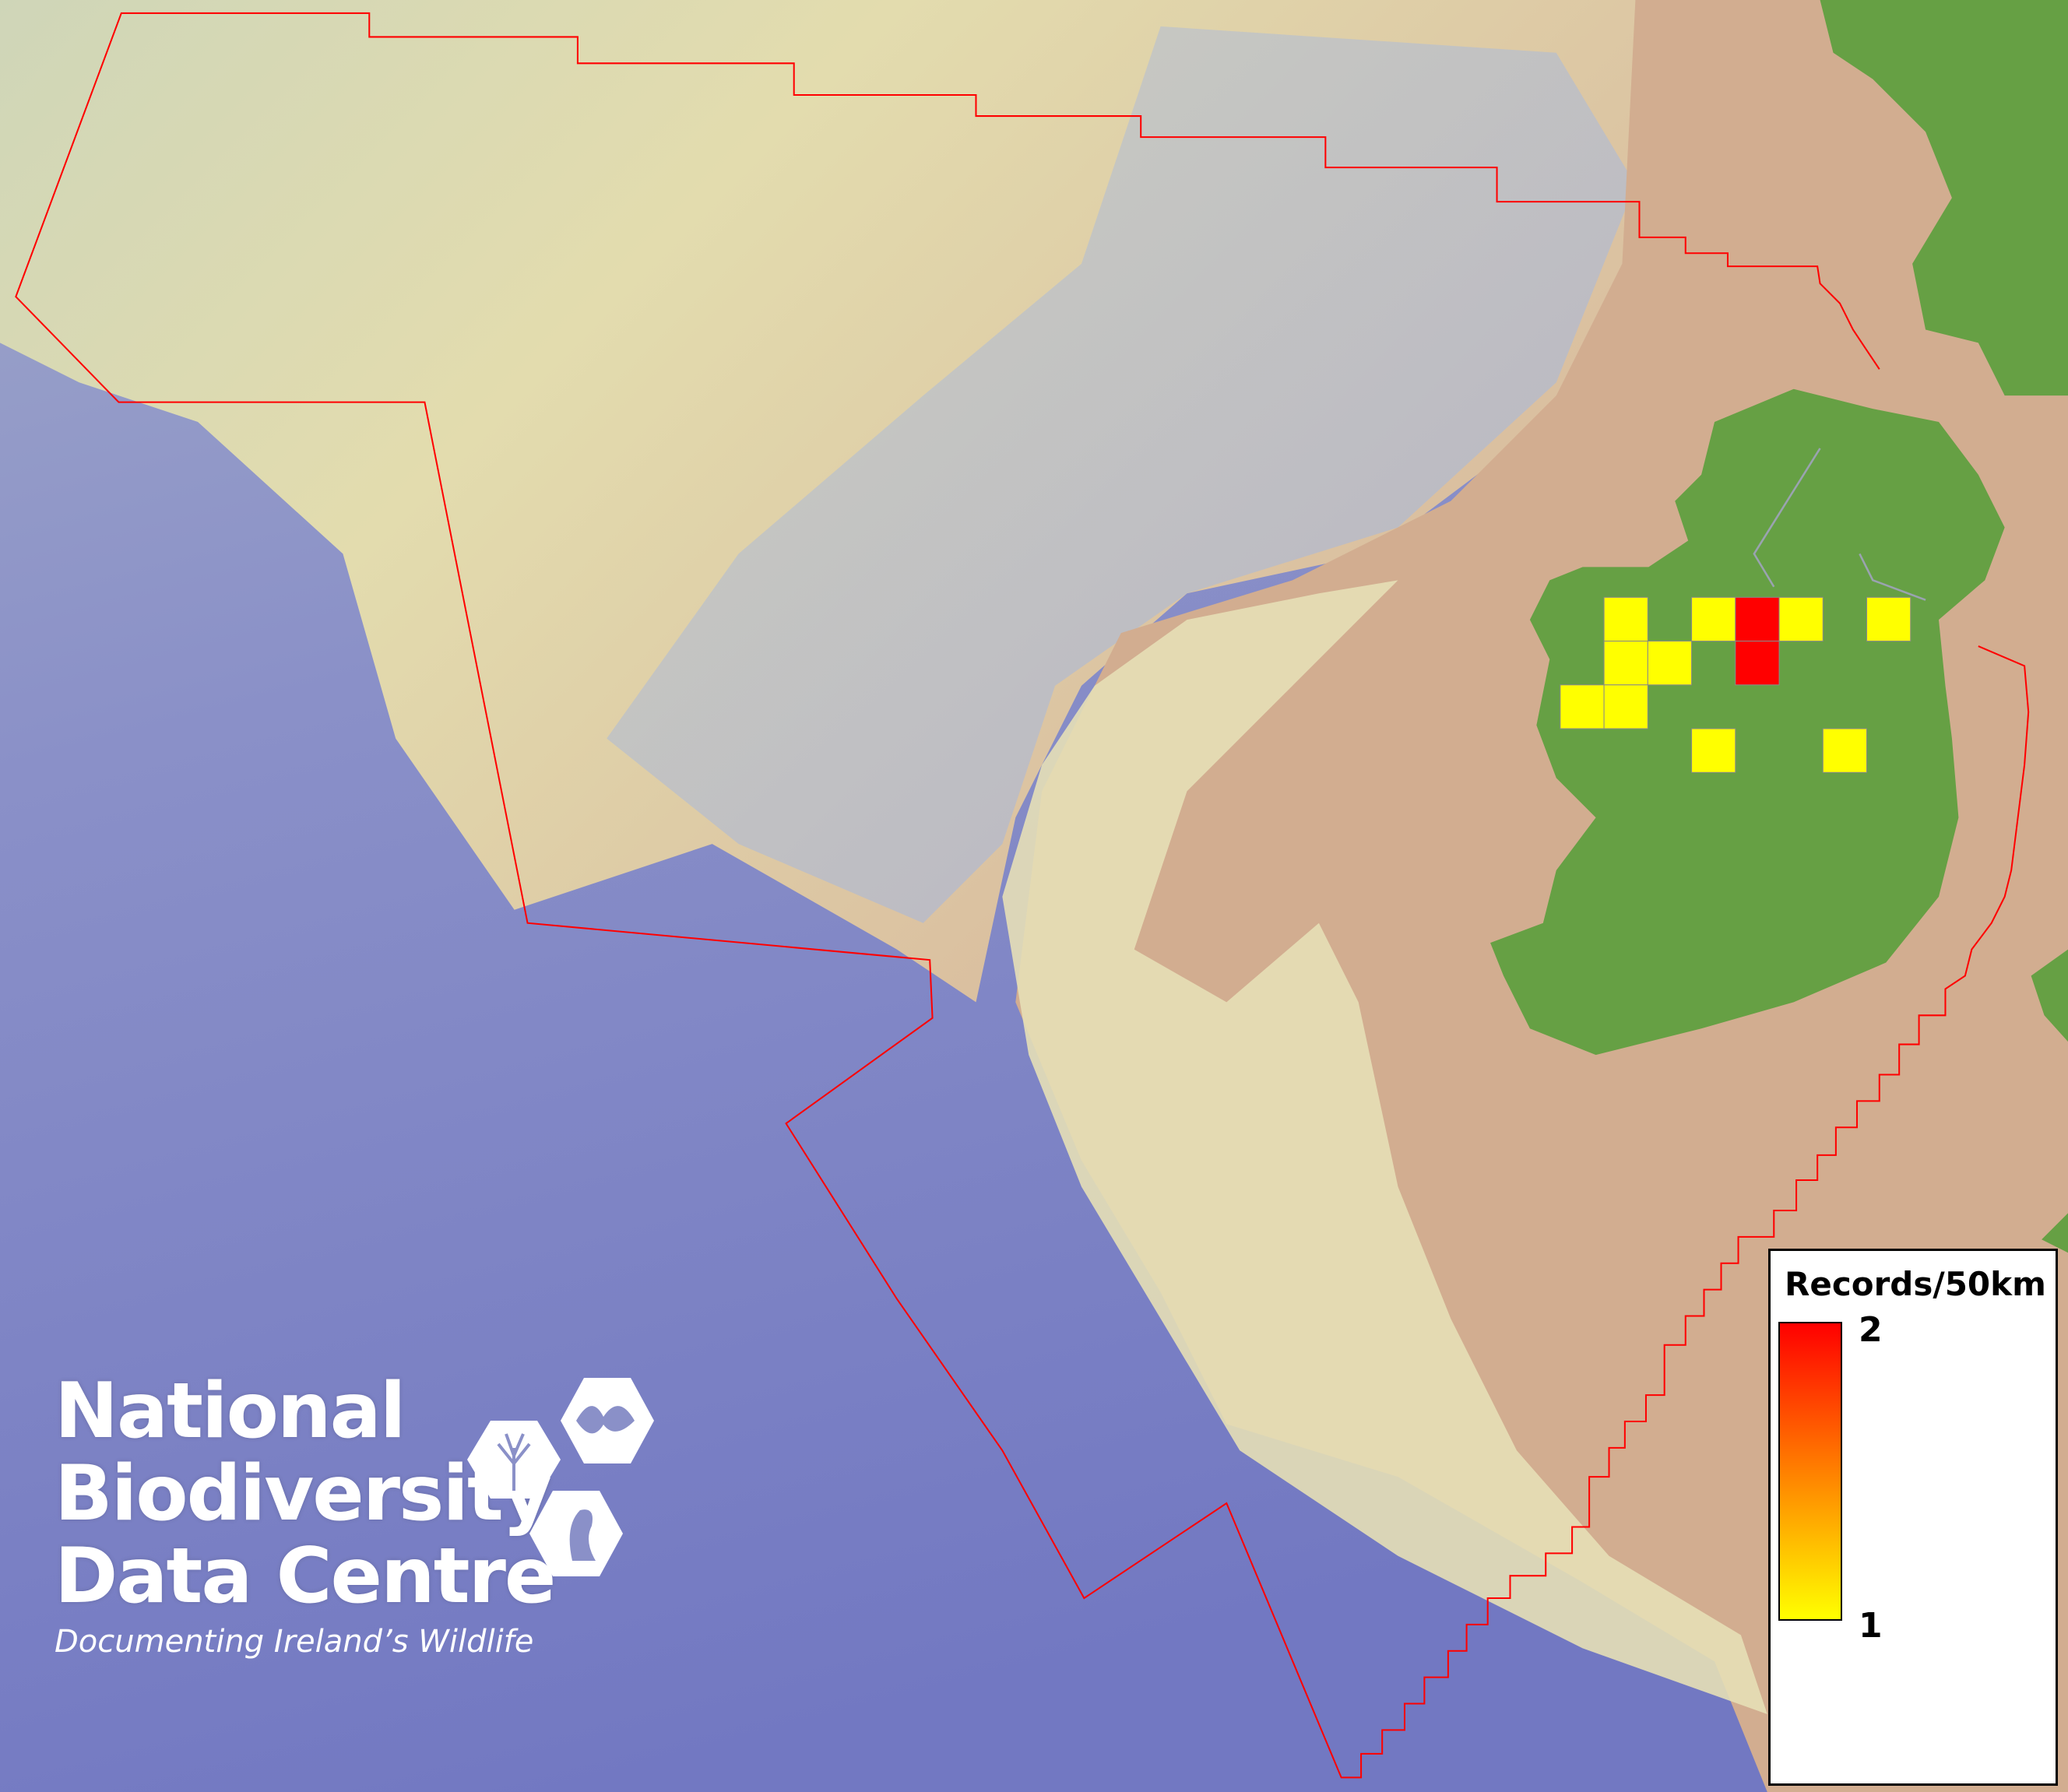 The height and width of the screenshot is (1792, 2068). Describe the element at coordinates (303, 1493) in the screenshot. I see `logo-line-2: Biodiversity` at that location.